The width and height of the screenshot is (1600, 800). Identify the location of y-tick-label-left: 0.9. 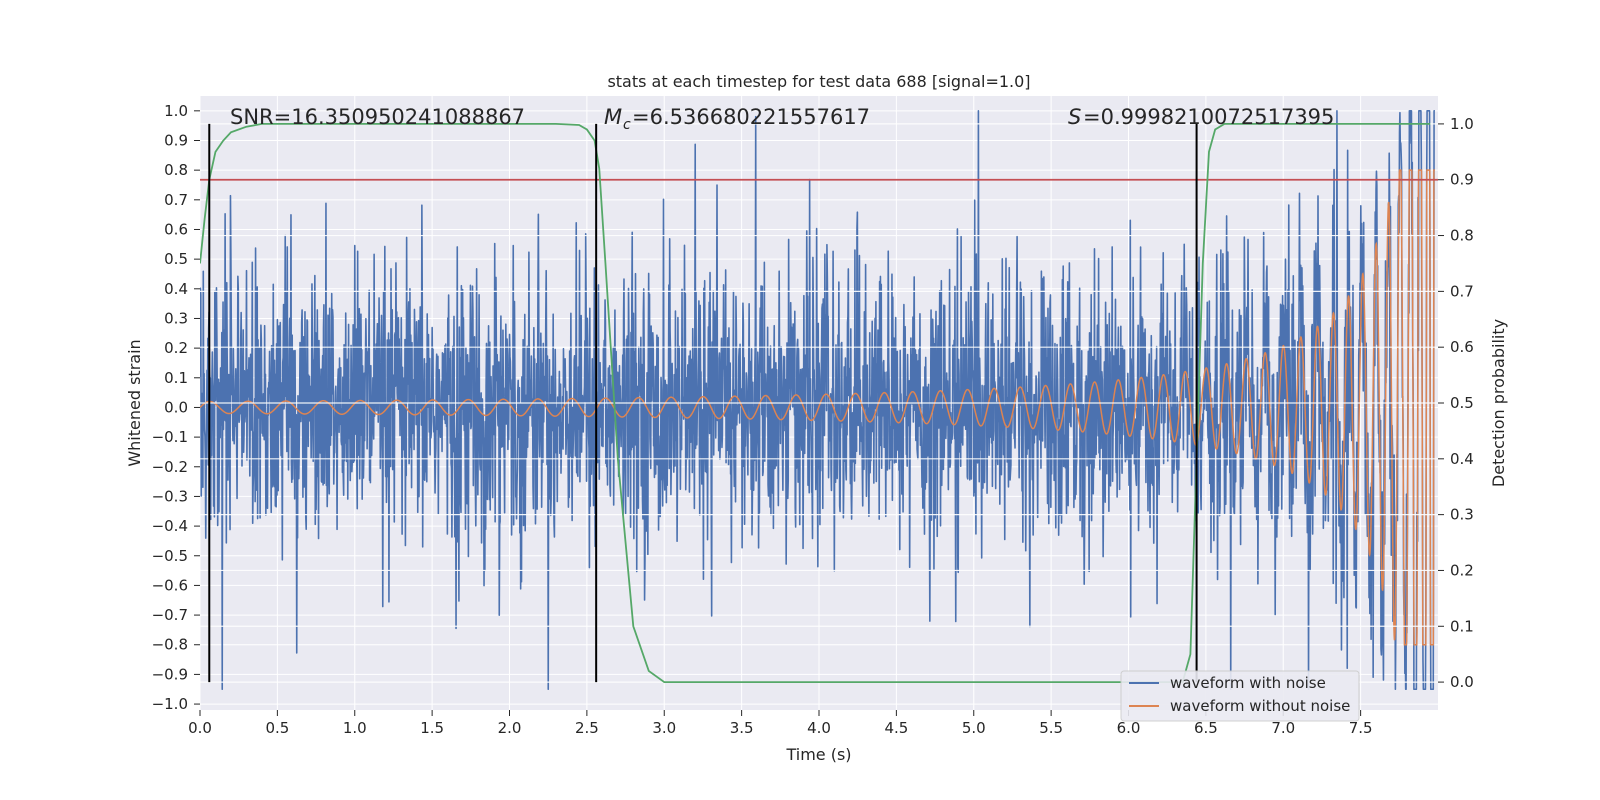
(176, 140).